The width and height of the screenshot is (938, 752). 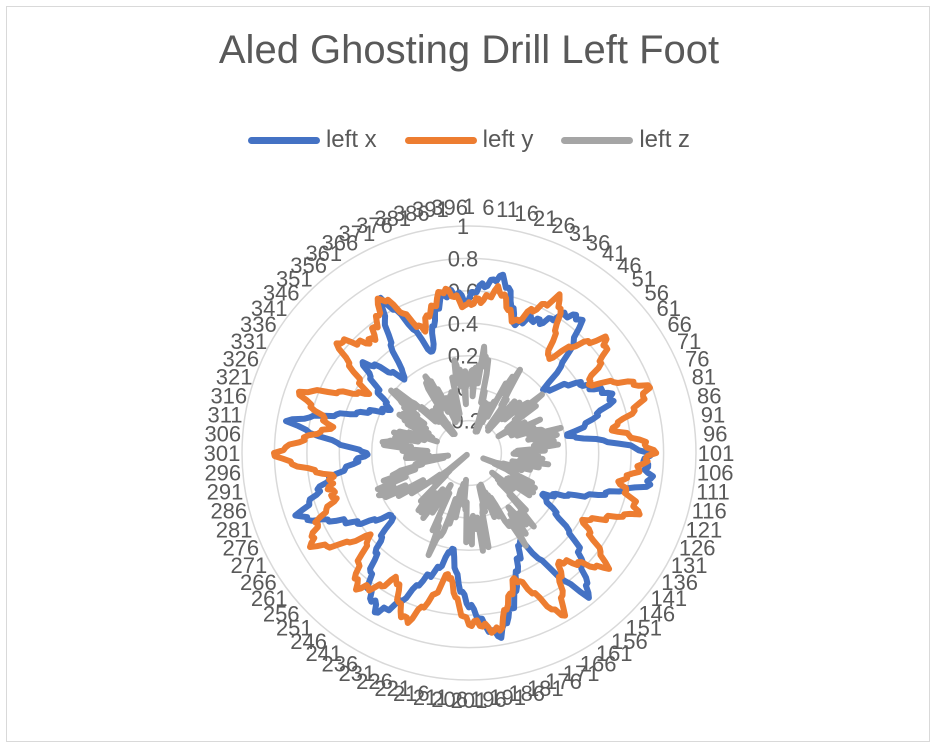 What do you see at coordinates (669, 308) in the screenshot?
I see `category-tick-label: 61` at bounding box center [669, 308].